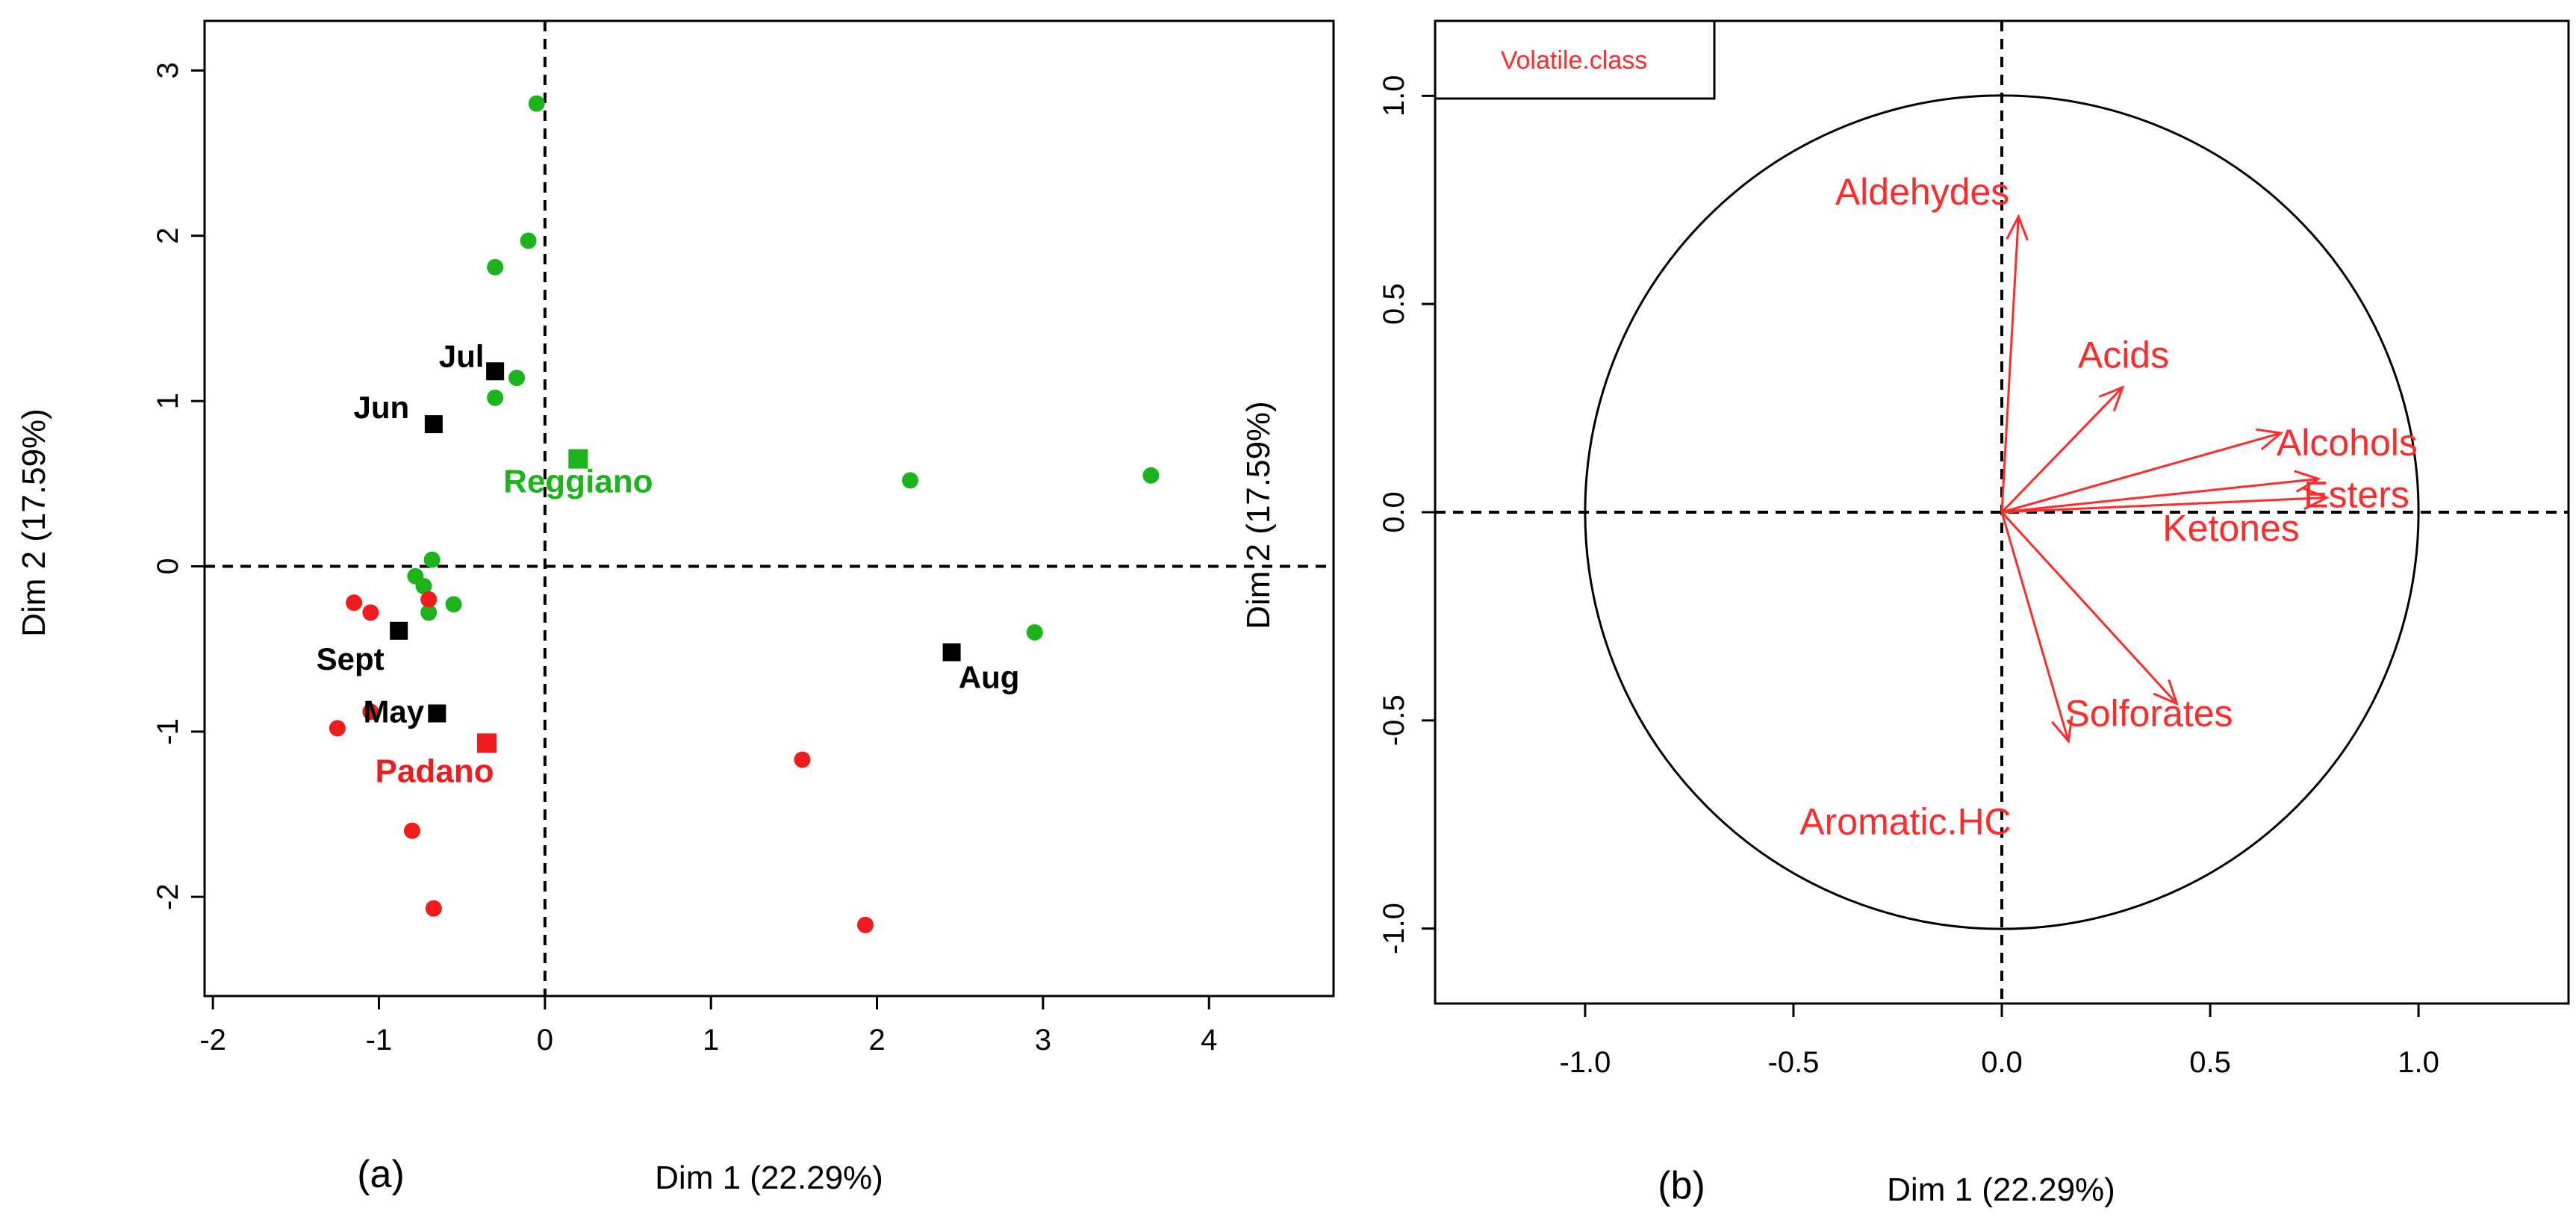 This screenshot has width=2576, height=1226. What do you see at coordinates (2149, 714) in the screenshot?
I see `solforates-label: Solforates` at bounding box center [2149, 714].